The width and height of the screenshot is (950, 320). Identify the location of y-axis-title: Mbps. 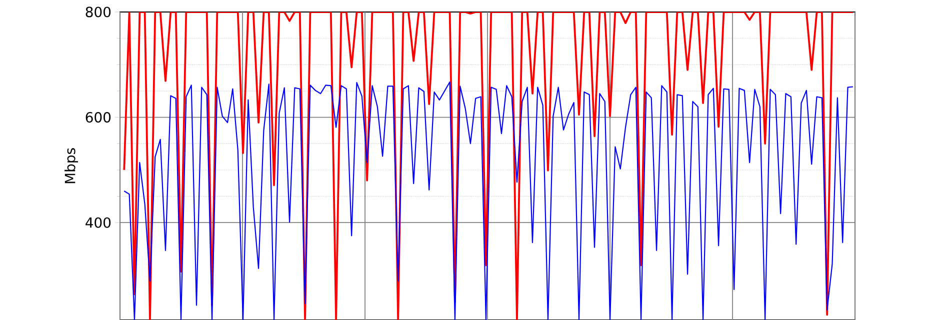
(71, 166).